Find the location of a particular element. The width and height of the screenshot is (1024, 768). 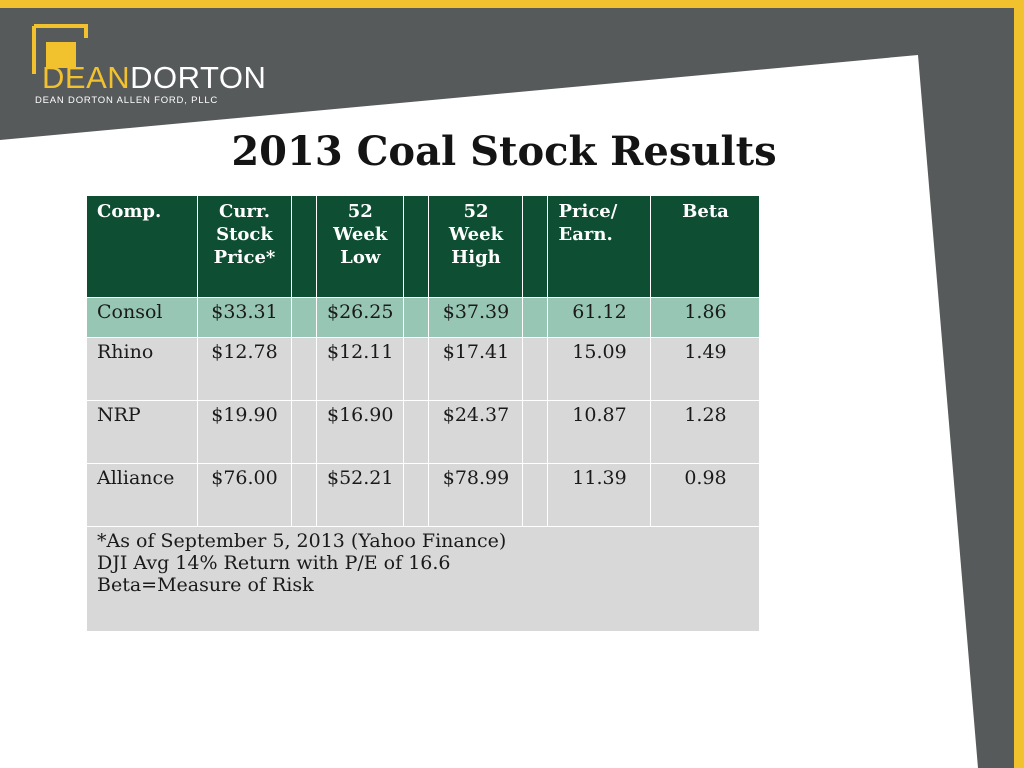

table-row: Rhino $12.78 $12.11 $17.41 15.09 1.49 is located at coordinates (423, 369).